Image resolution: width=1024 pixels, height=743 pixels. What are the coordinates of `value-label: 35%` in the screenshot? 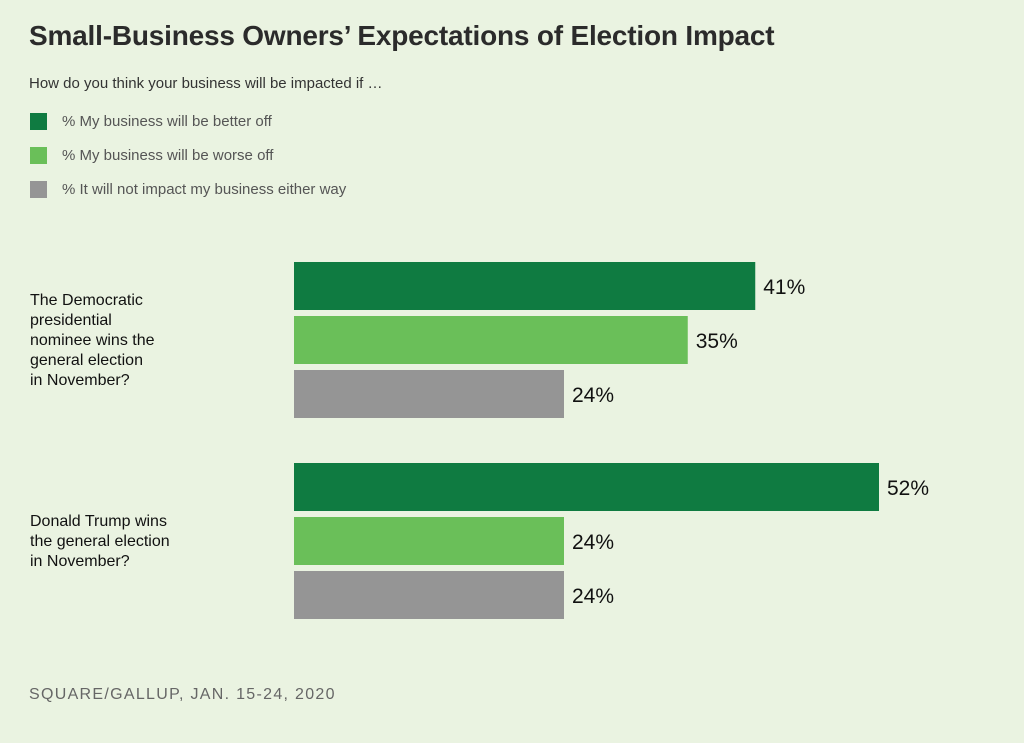 It's located at (717, 341).